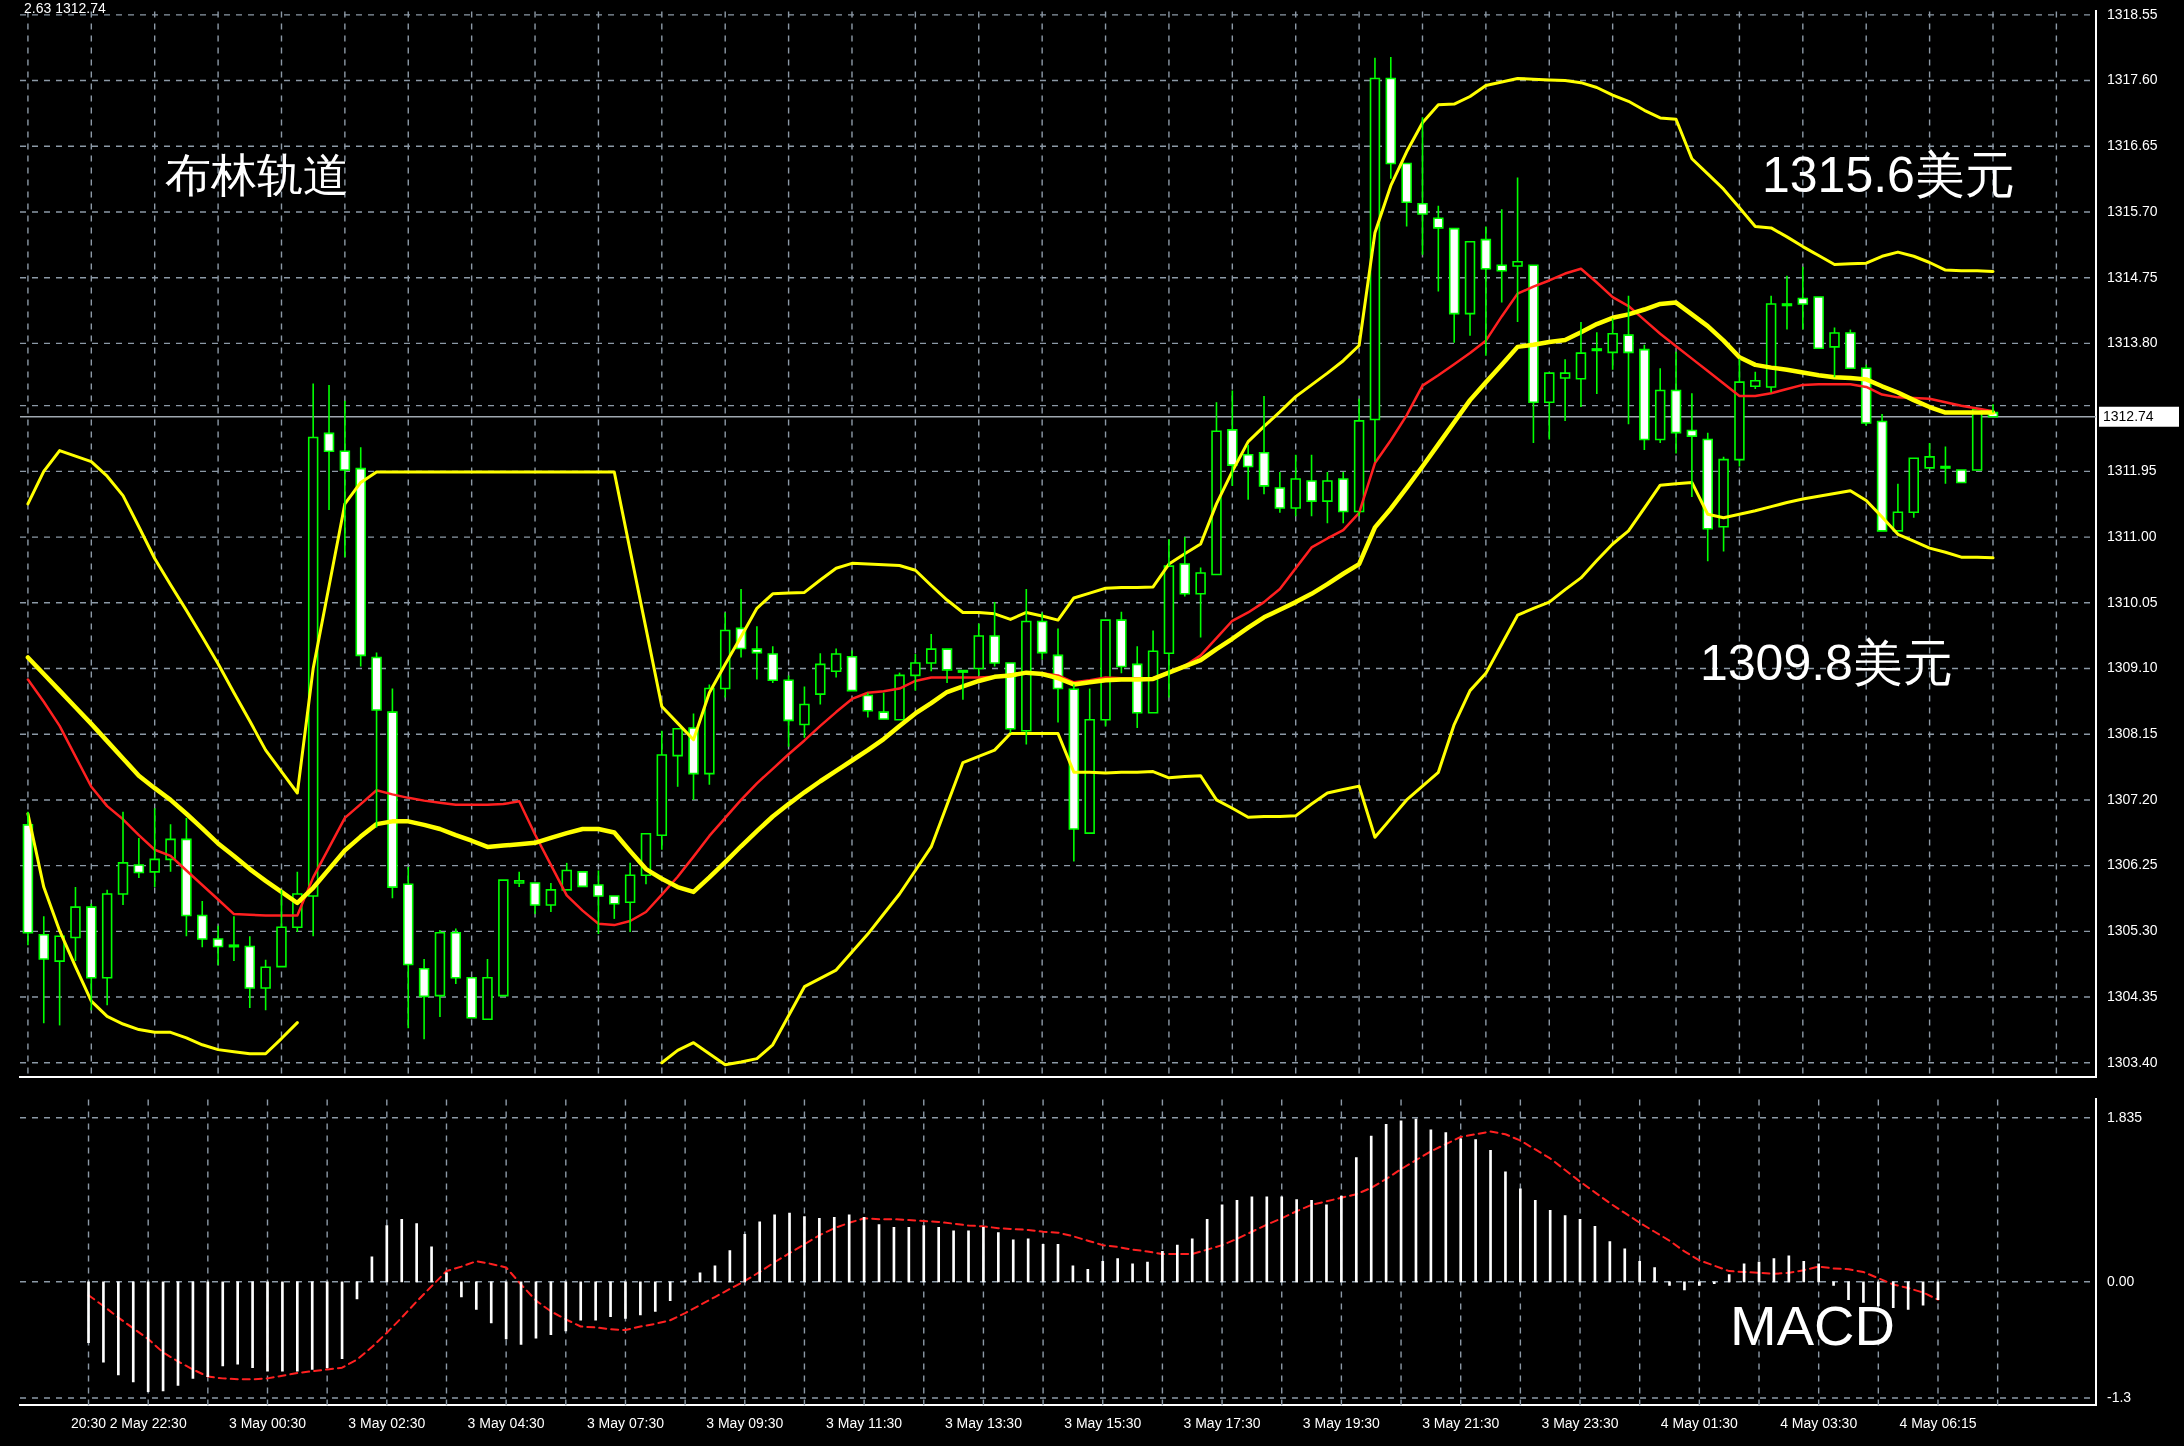  I want to click on y-tick-label: 1309.10, so click(2132, 667).